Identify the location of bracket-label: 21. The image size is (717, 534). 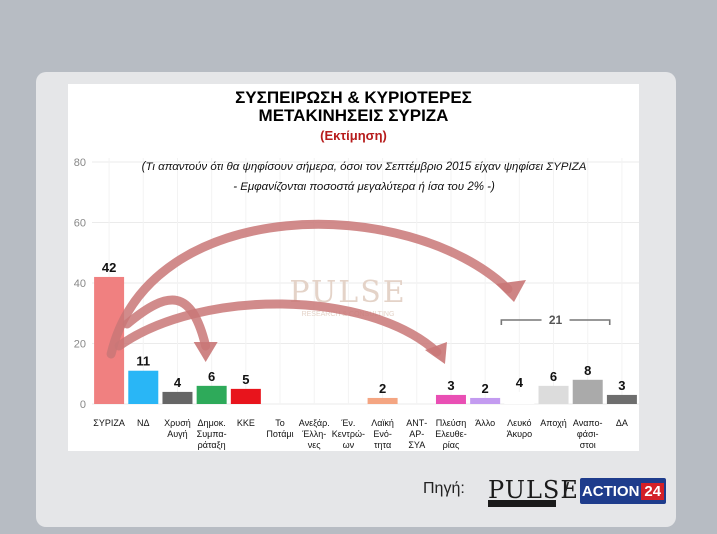
(556, 320).